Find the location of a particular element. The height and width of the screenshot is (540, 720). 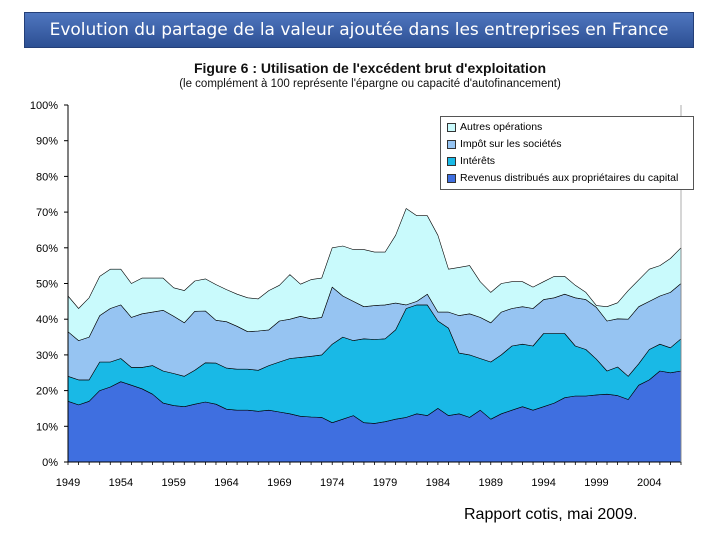

x-tick-label: 1994 is located at coordinates (543, 483).